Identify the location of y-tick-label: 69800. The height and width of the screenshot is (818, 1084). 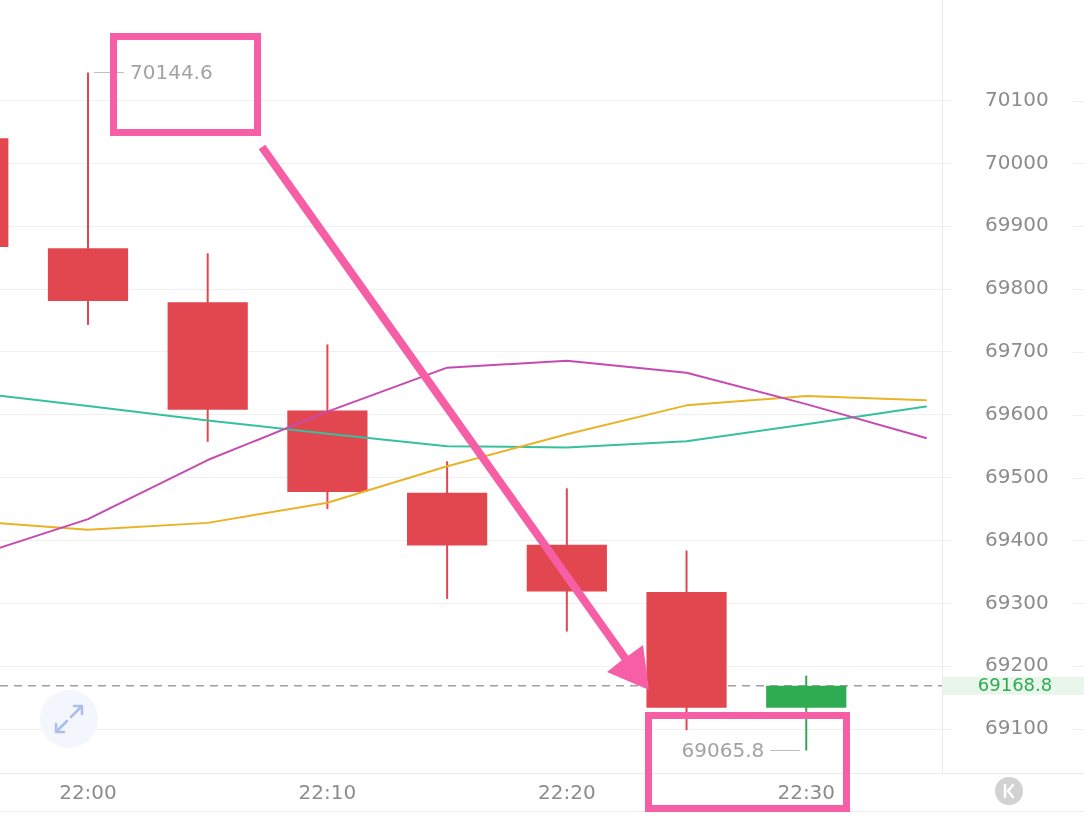
(1017, 287).